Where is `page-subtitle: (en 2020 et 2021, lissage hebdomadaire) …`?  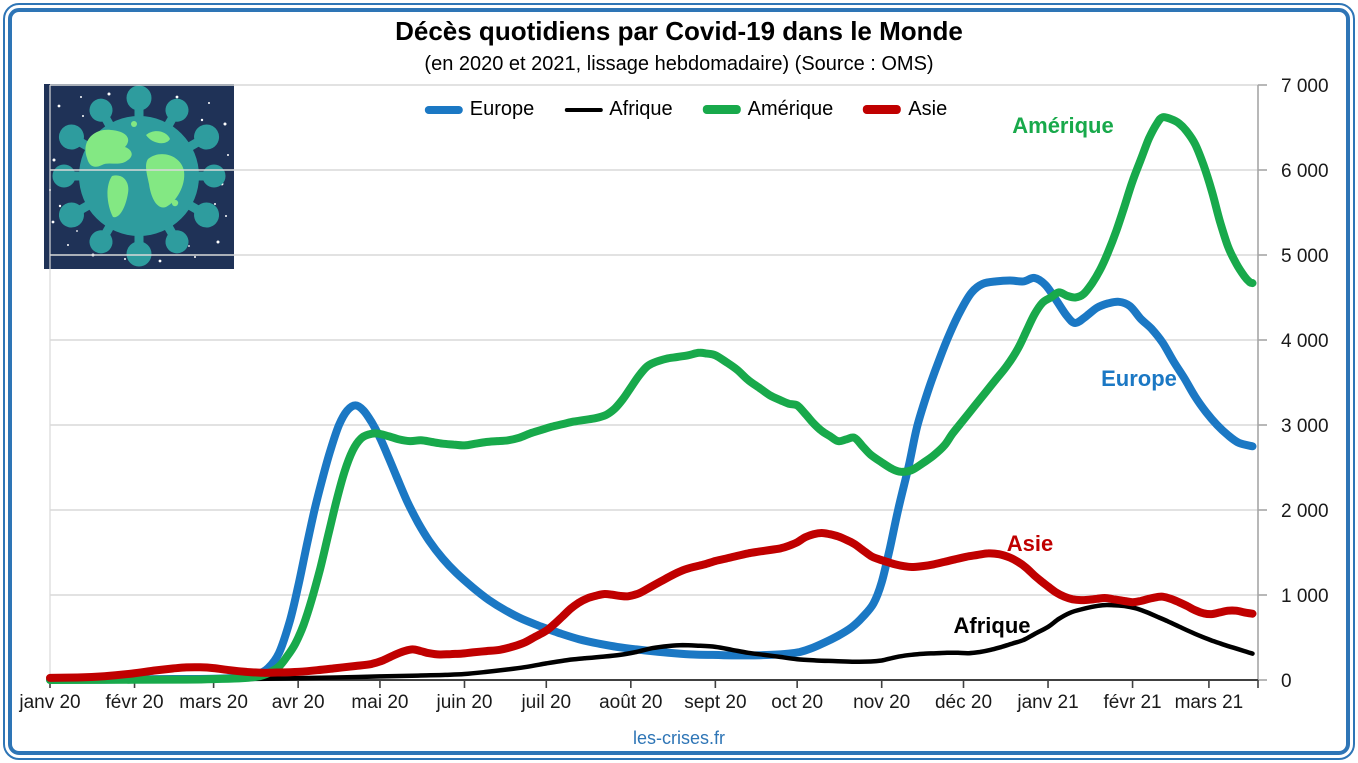
page-subtitle: (en 2020 et 2021, lissage hebdomadaire) … is located at coordinates (679, 64).